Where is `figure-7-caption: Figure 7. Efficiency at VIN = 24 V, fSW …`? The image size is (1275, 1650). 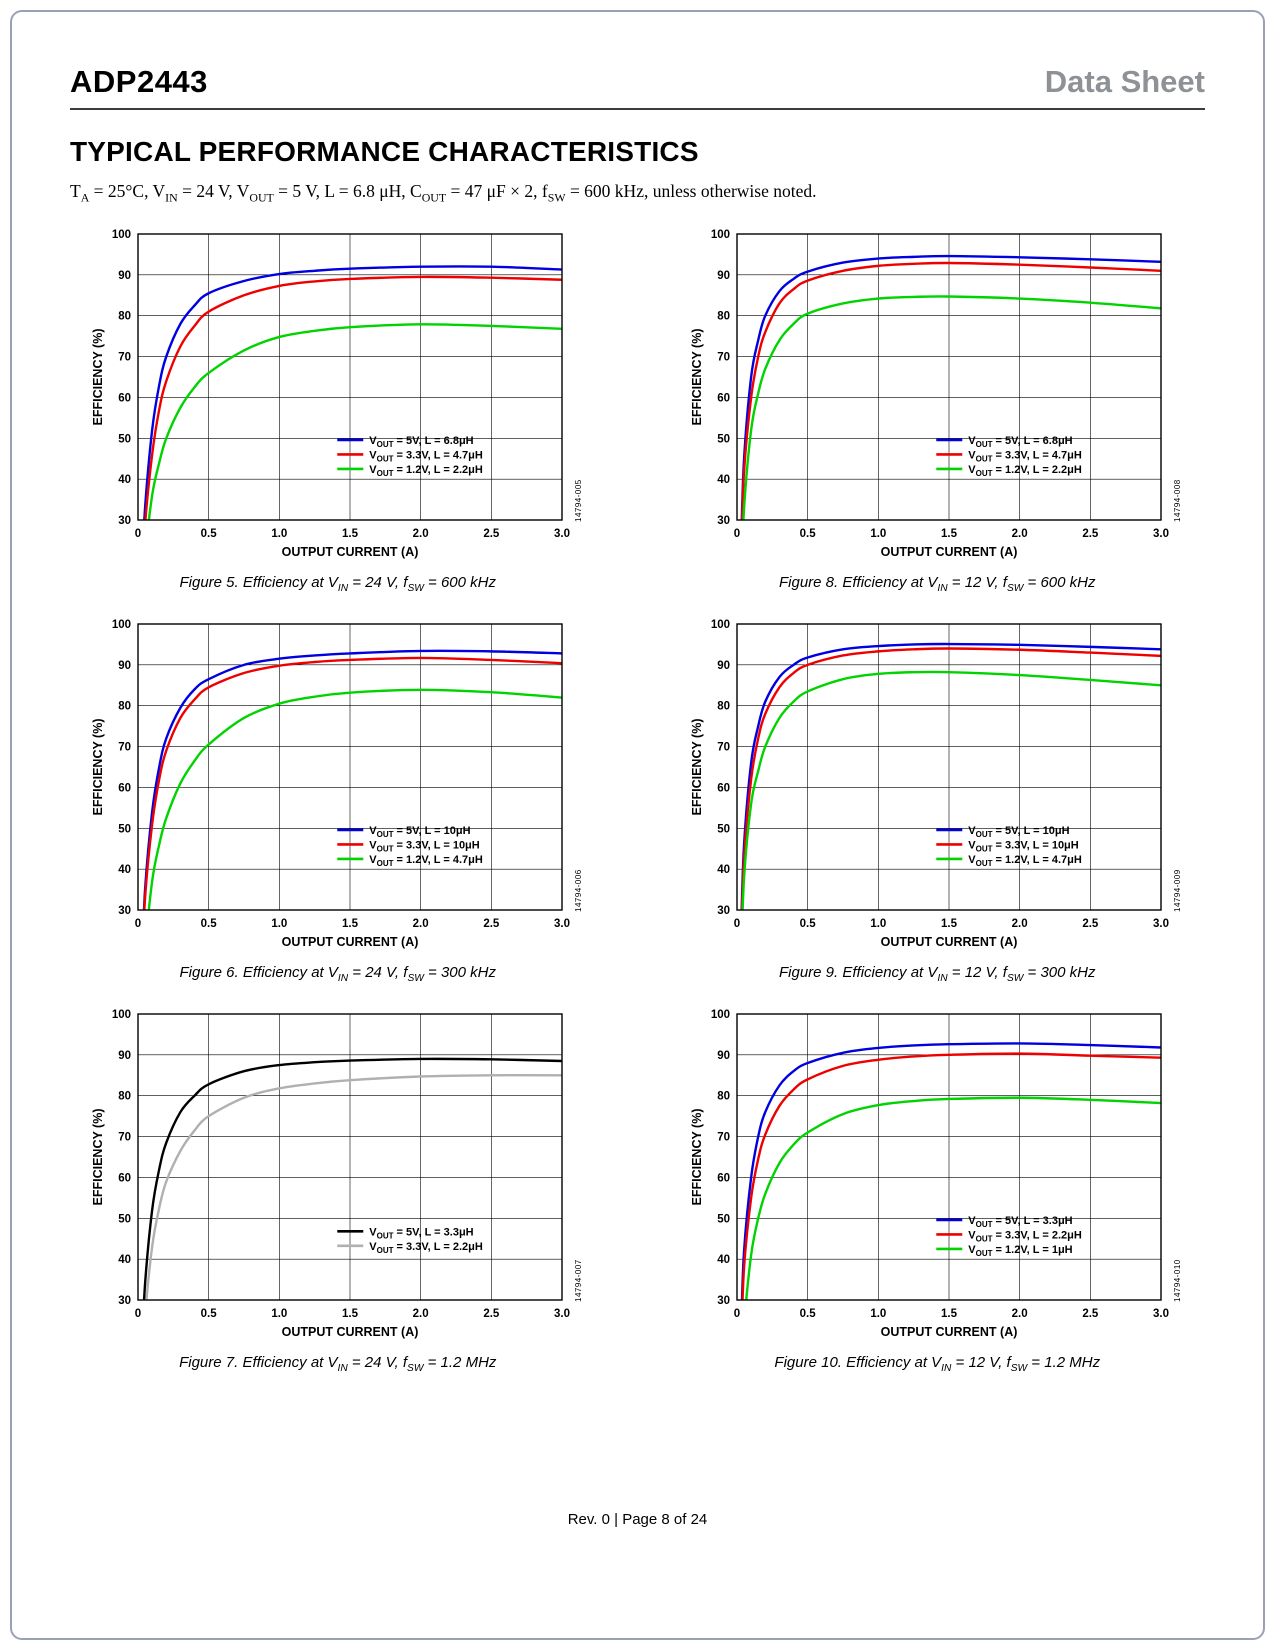
figure-7-caption: Figure 7. Efficiency at VIN = 24 V, fSW … is located at coordinates (338, 1363).